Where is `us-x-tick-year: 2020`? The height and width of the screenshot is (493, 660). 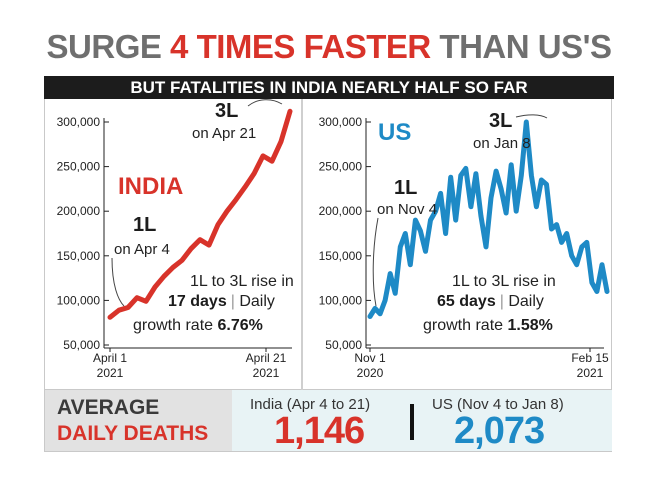
us-x-tick-year: 2020 is located at coordinates (370, 373).